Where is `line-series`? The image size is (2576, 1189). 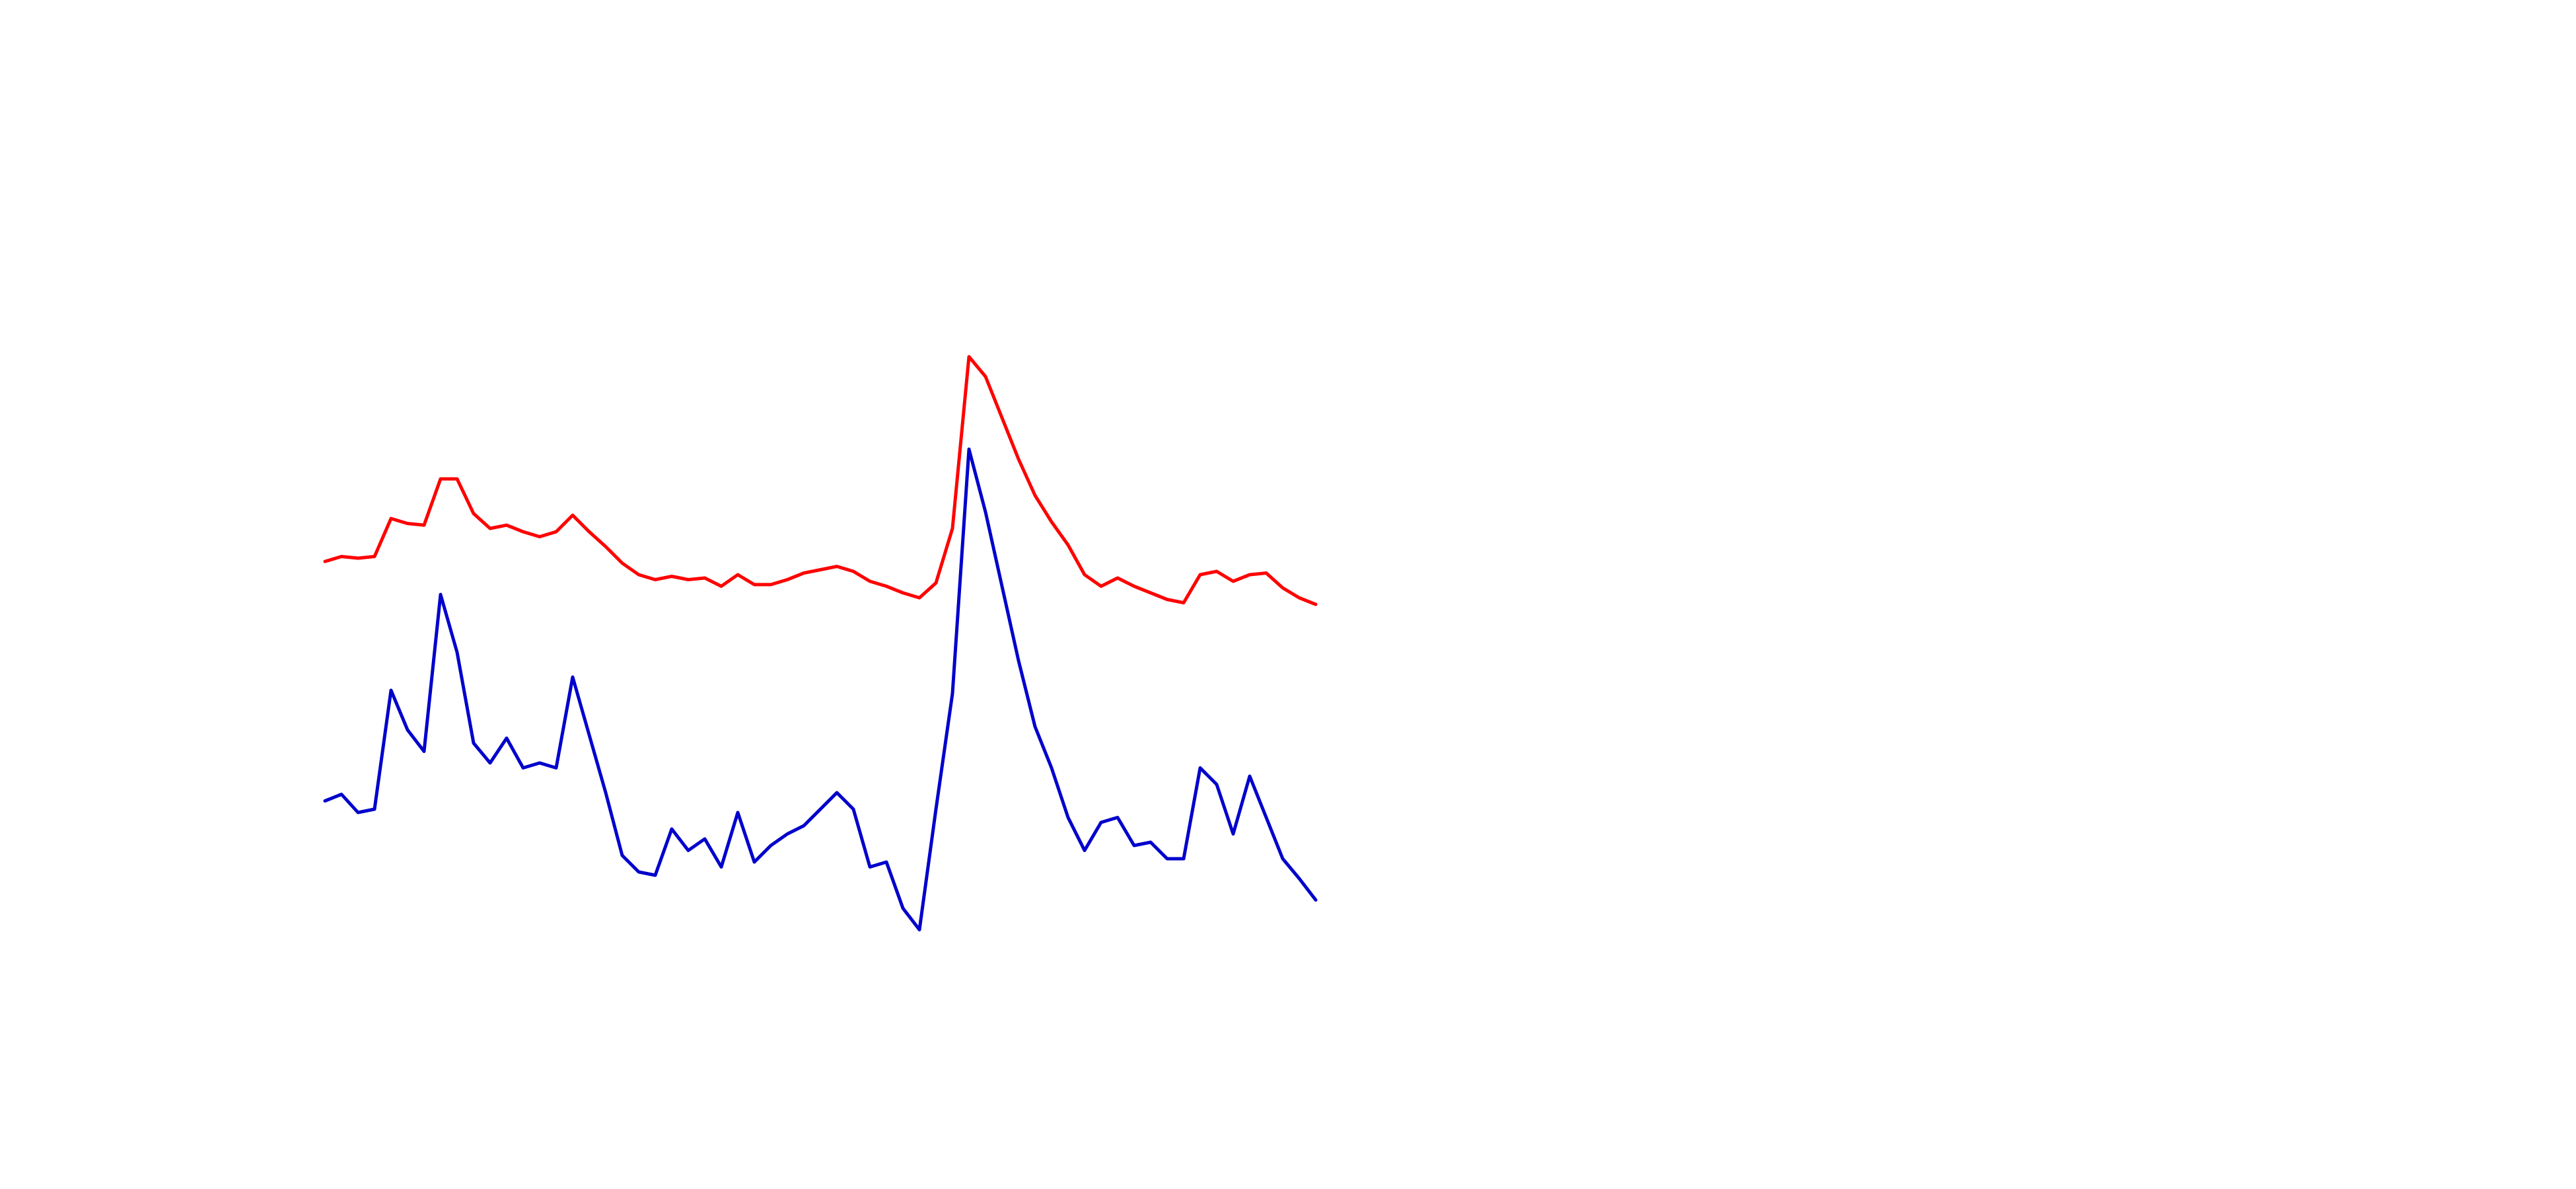 line-series is located at coordinates (821, 480).